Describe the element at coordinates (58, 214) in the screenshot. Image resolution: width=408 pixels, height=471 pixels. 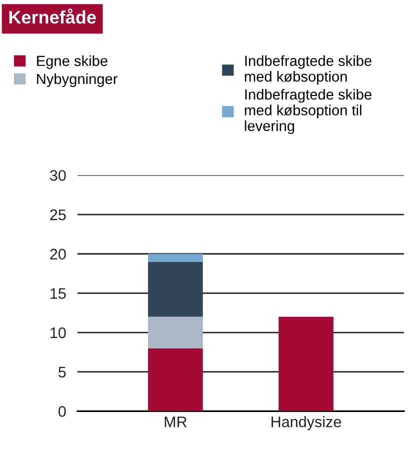
I see `y-tick-label: 25` at that location.